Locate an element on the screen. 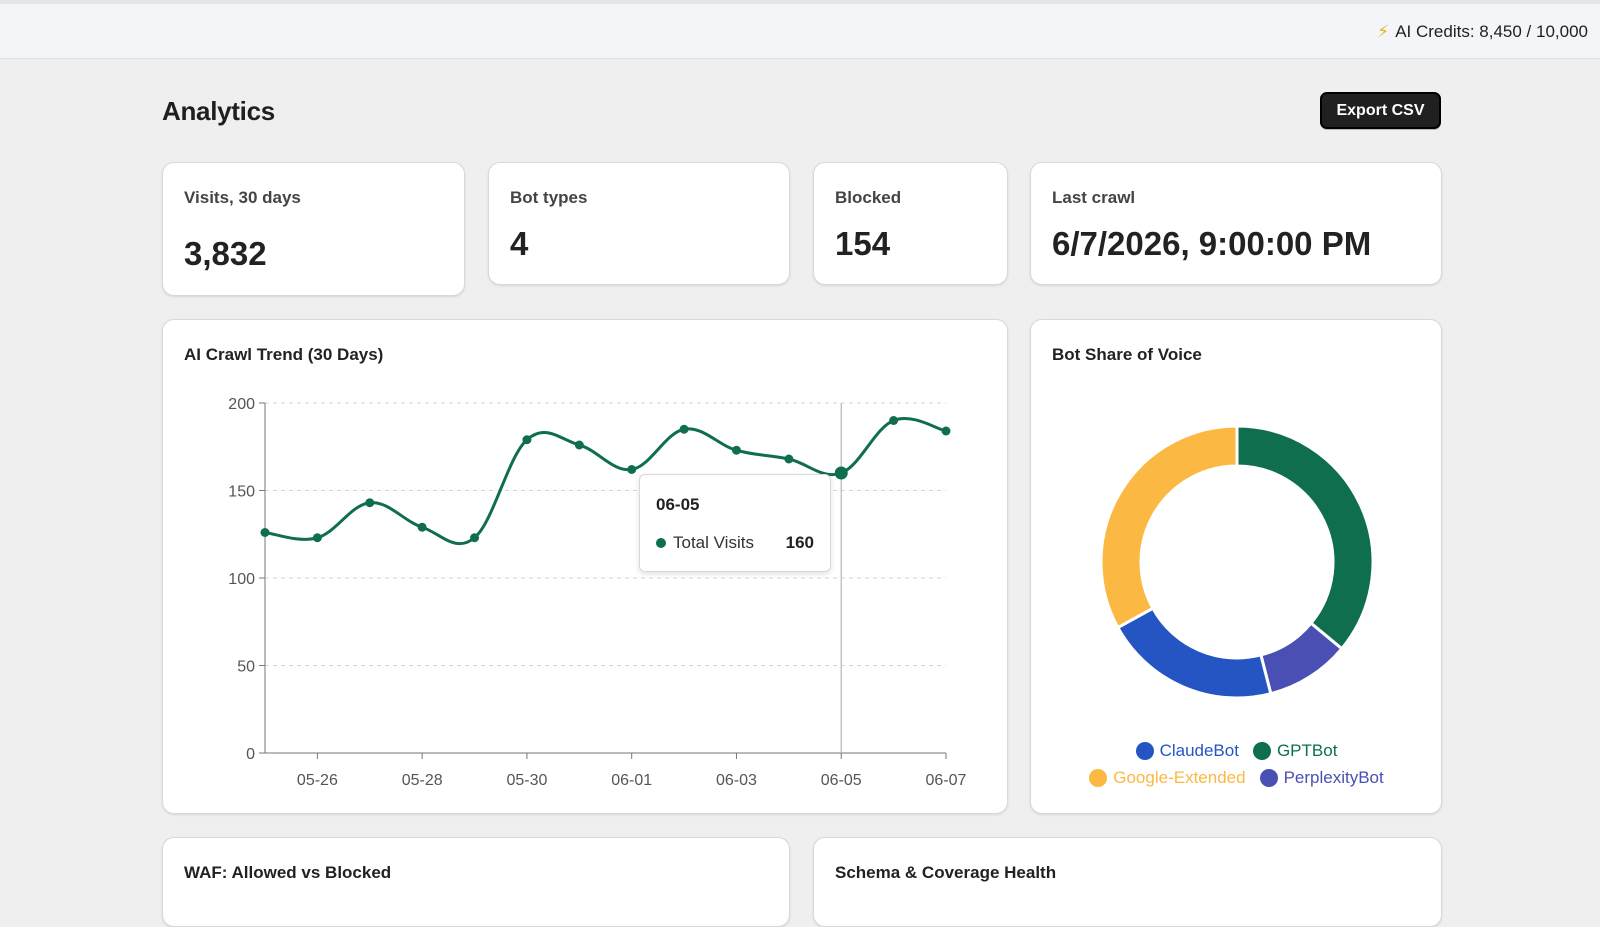 The width and height of the screenshot is (1600, 927). legend-label: ClaudeBot is located at coordinates (1199, 750).